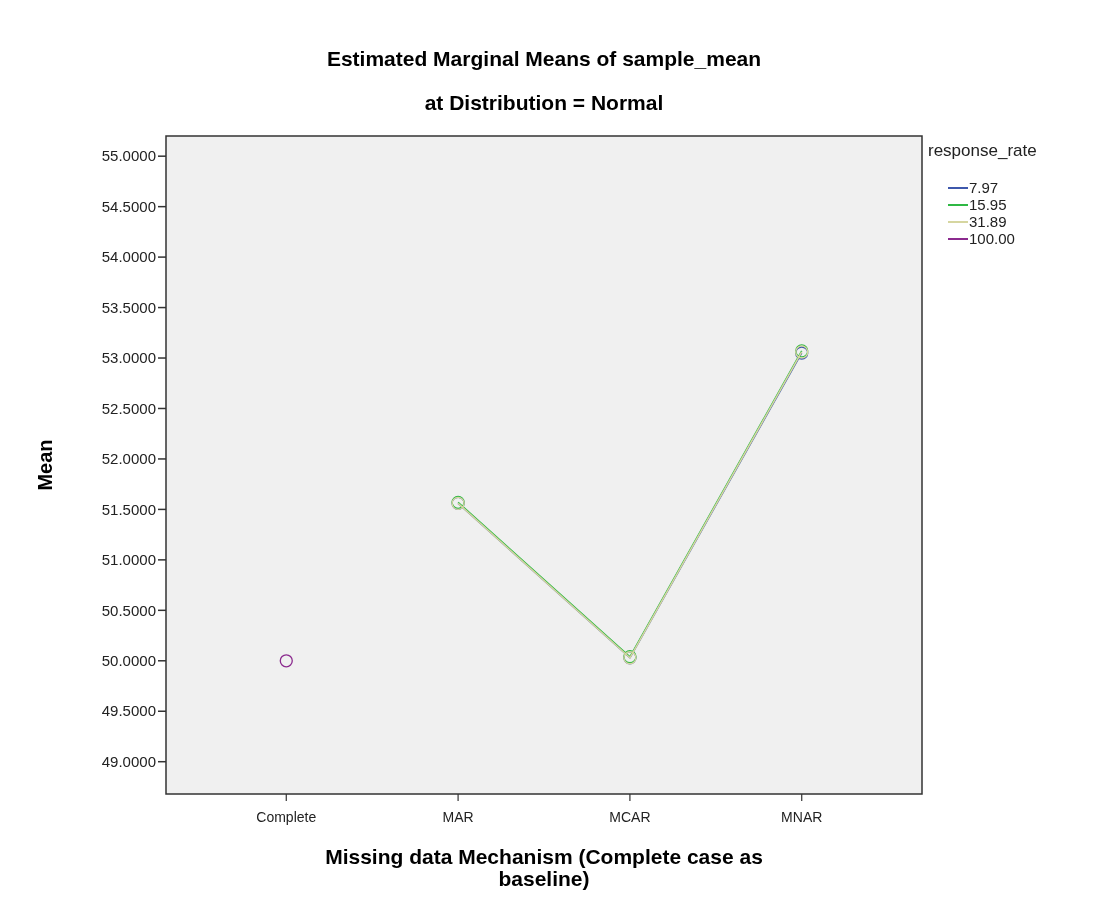 The height and width of the screenshot is (905, 1111). Describe the element at coordinates (630, 817) in the screenshot. I see `x-tick-label: MCAR` at that location.